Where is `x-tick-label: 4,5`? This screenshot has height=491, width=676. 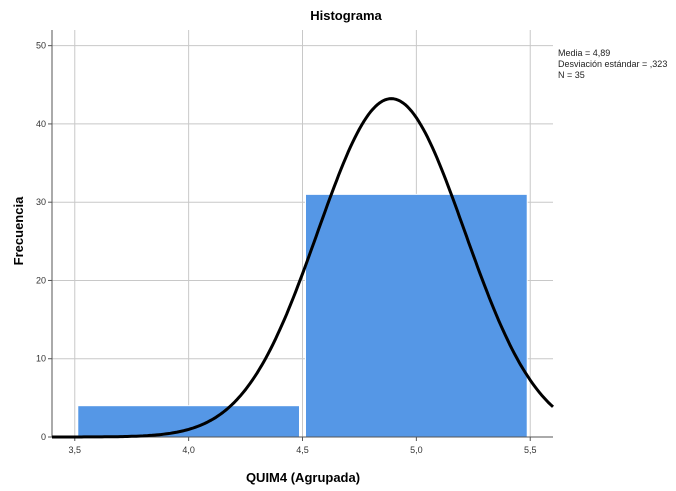 x-tick-label: 4,5 is located at coordinates (302, 450).